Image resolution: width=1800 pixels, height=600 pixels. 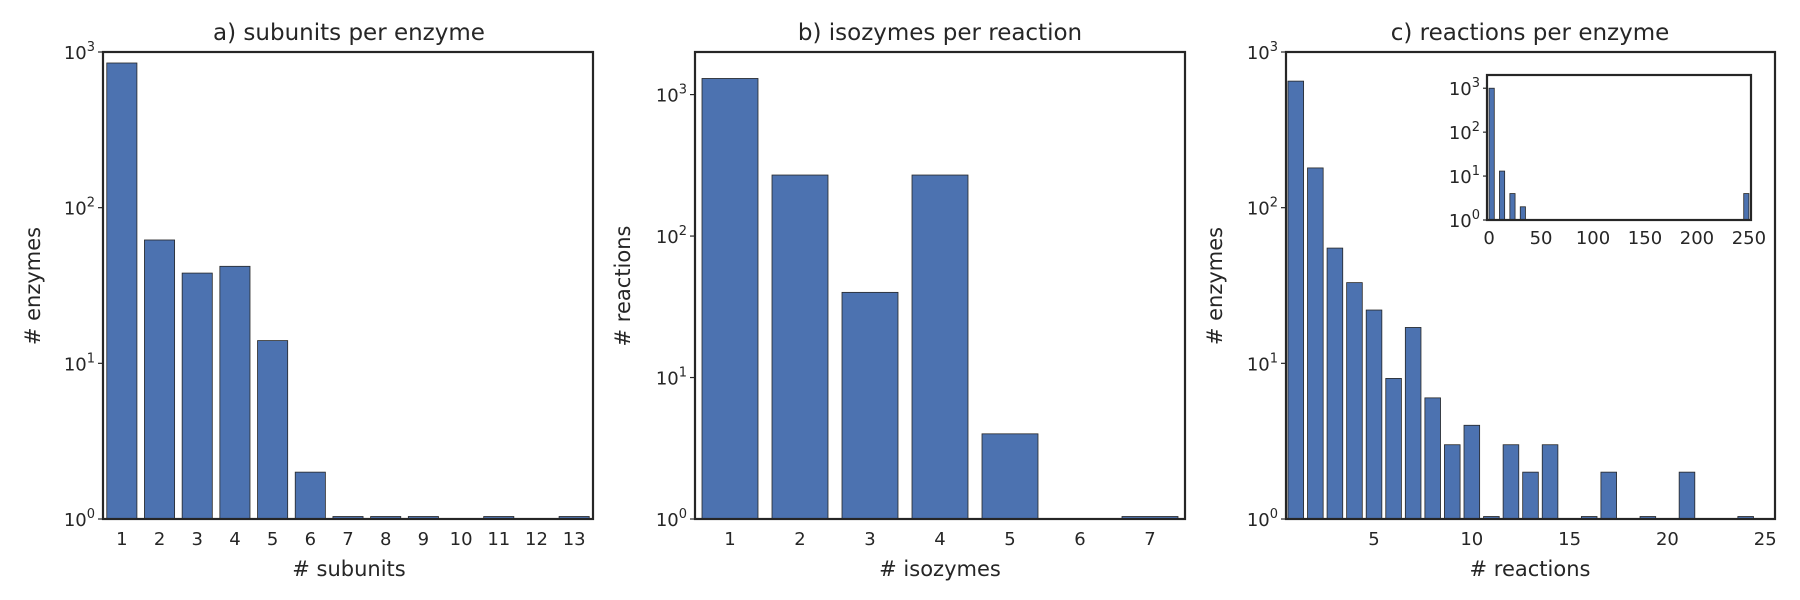 I want to click on panel-c-inset-frame, so click(x=1619, y=147).